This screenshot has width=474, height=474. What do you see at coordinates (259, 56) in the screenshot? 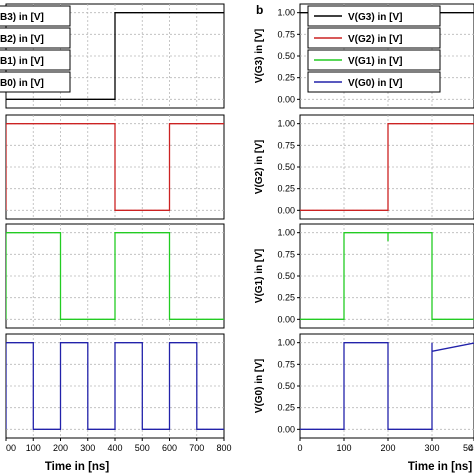
I see `y-axis-label: V(G3) in [V]` at bounding box center [259, 56].